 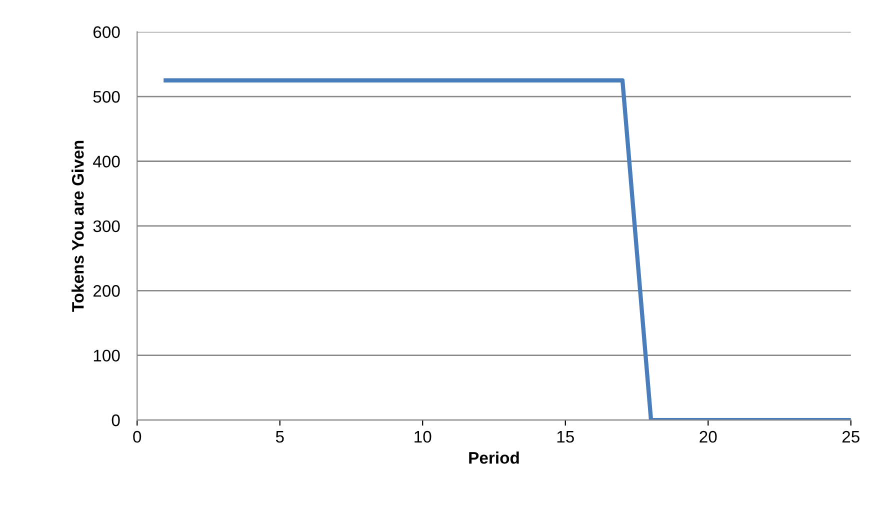 I want to click on x-tick-label: 20, so click(x=708, y=436).